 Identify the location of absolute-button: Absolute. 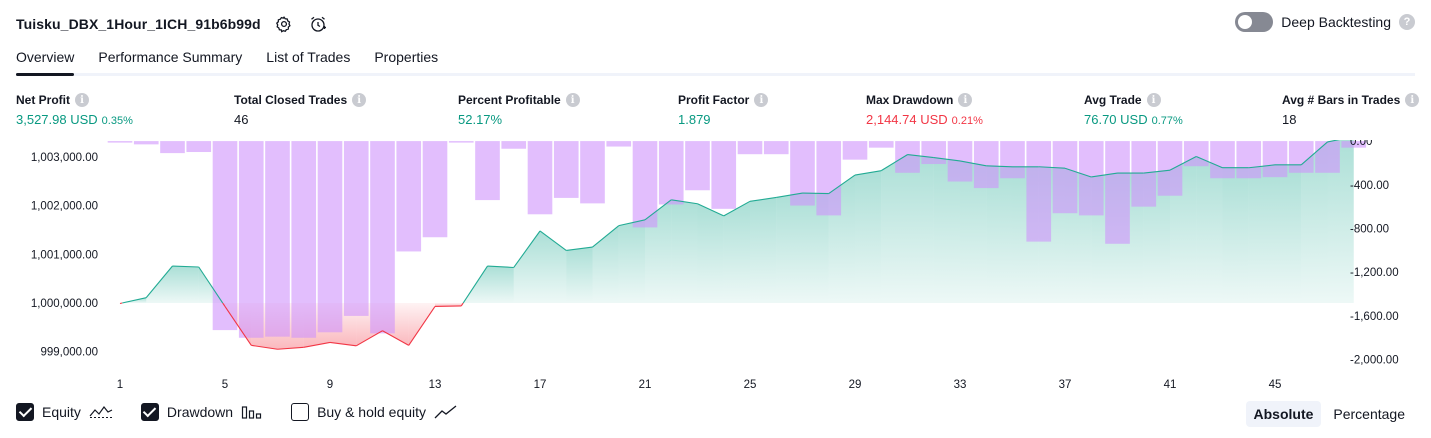
(1283, 414).